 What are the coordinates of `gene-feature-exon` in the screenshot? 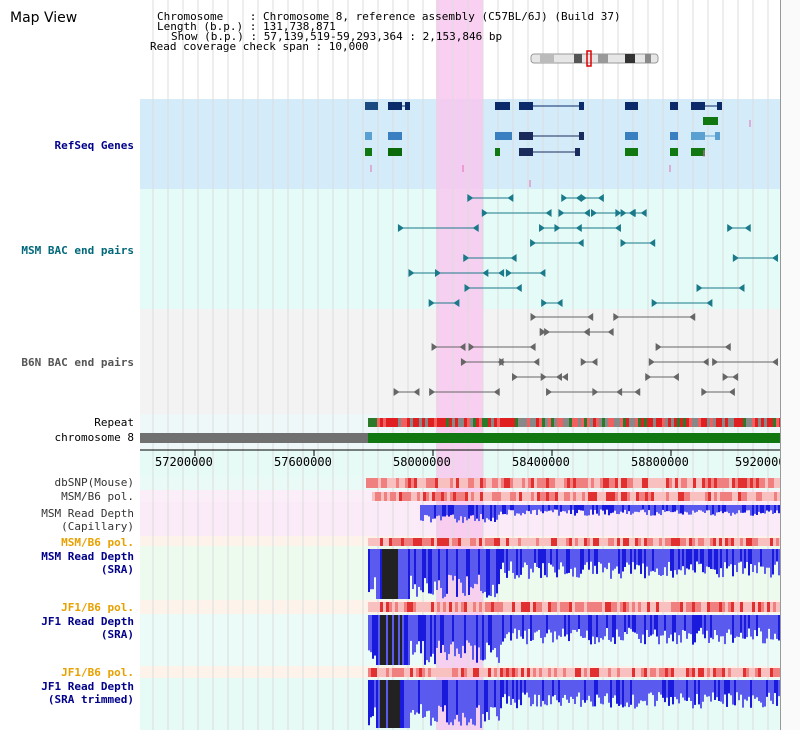 It's located at (710, 121).